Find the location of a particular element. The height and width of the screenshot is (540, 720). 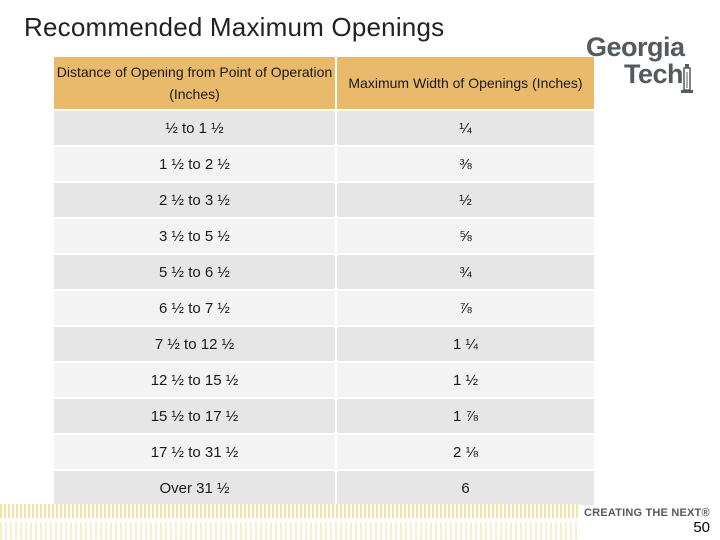

table-row: 3 ½ to 5 ½ ⅝ is located at coordinates (324, 236).